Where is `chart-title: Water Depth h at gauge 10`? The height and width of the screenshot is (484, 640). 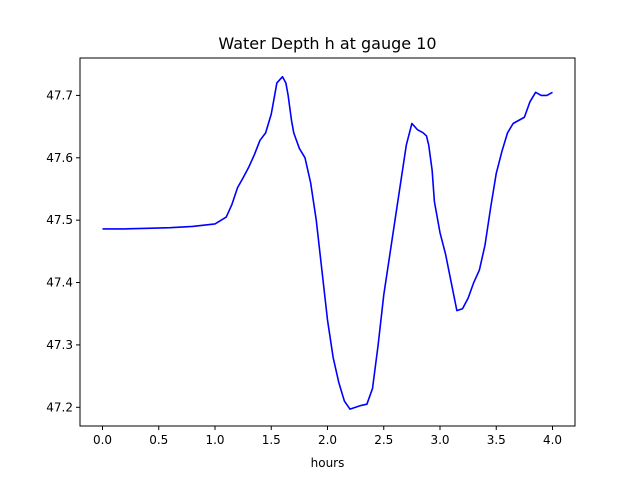 chart-title: Water Depth h at gauge 10 is located at coordinates (327, 43).